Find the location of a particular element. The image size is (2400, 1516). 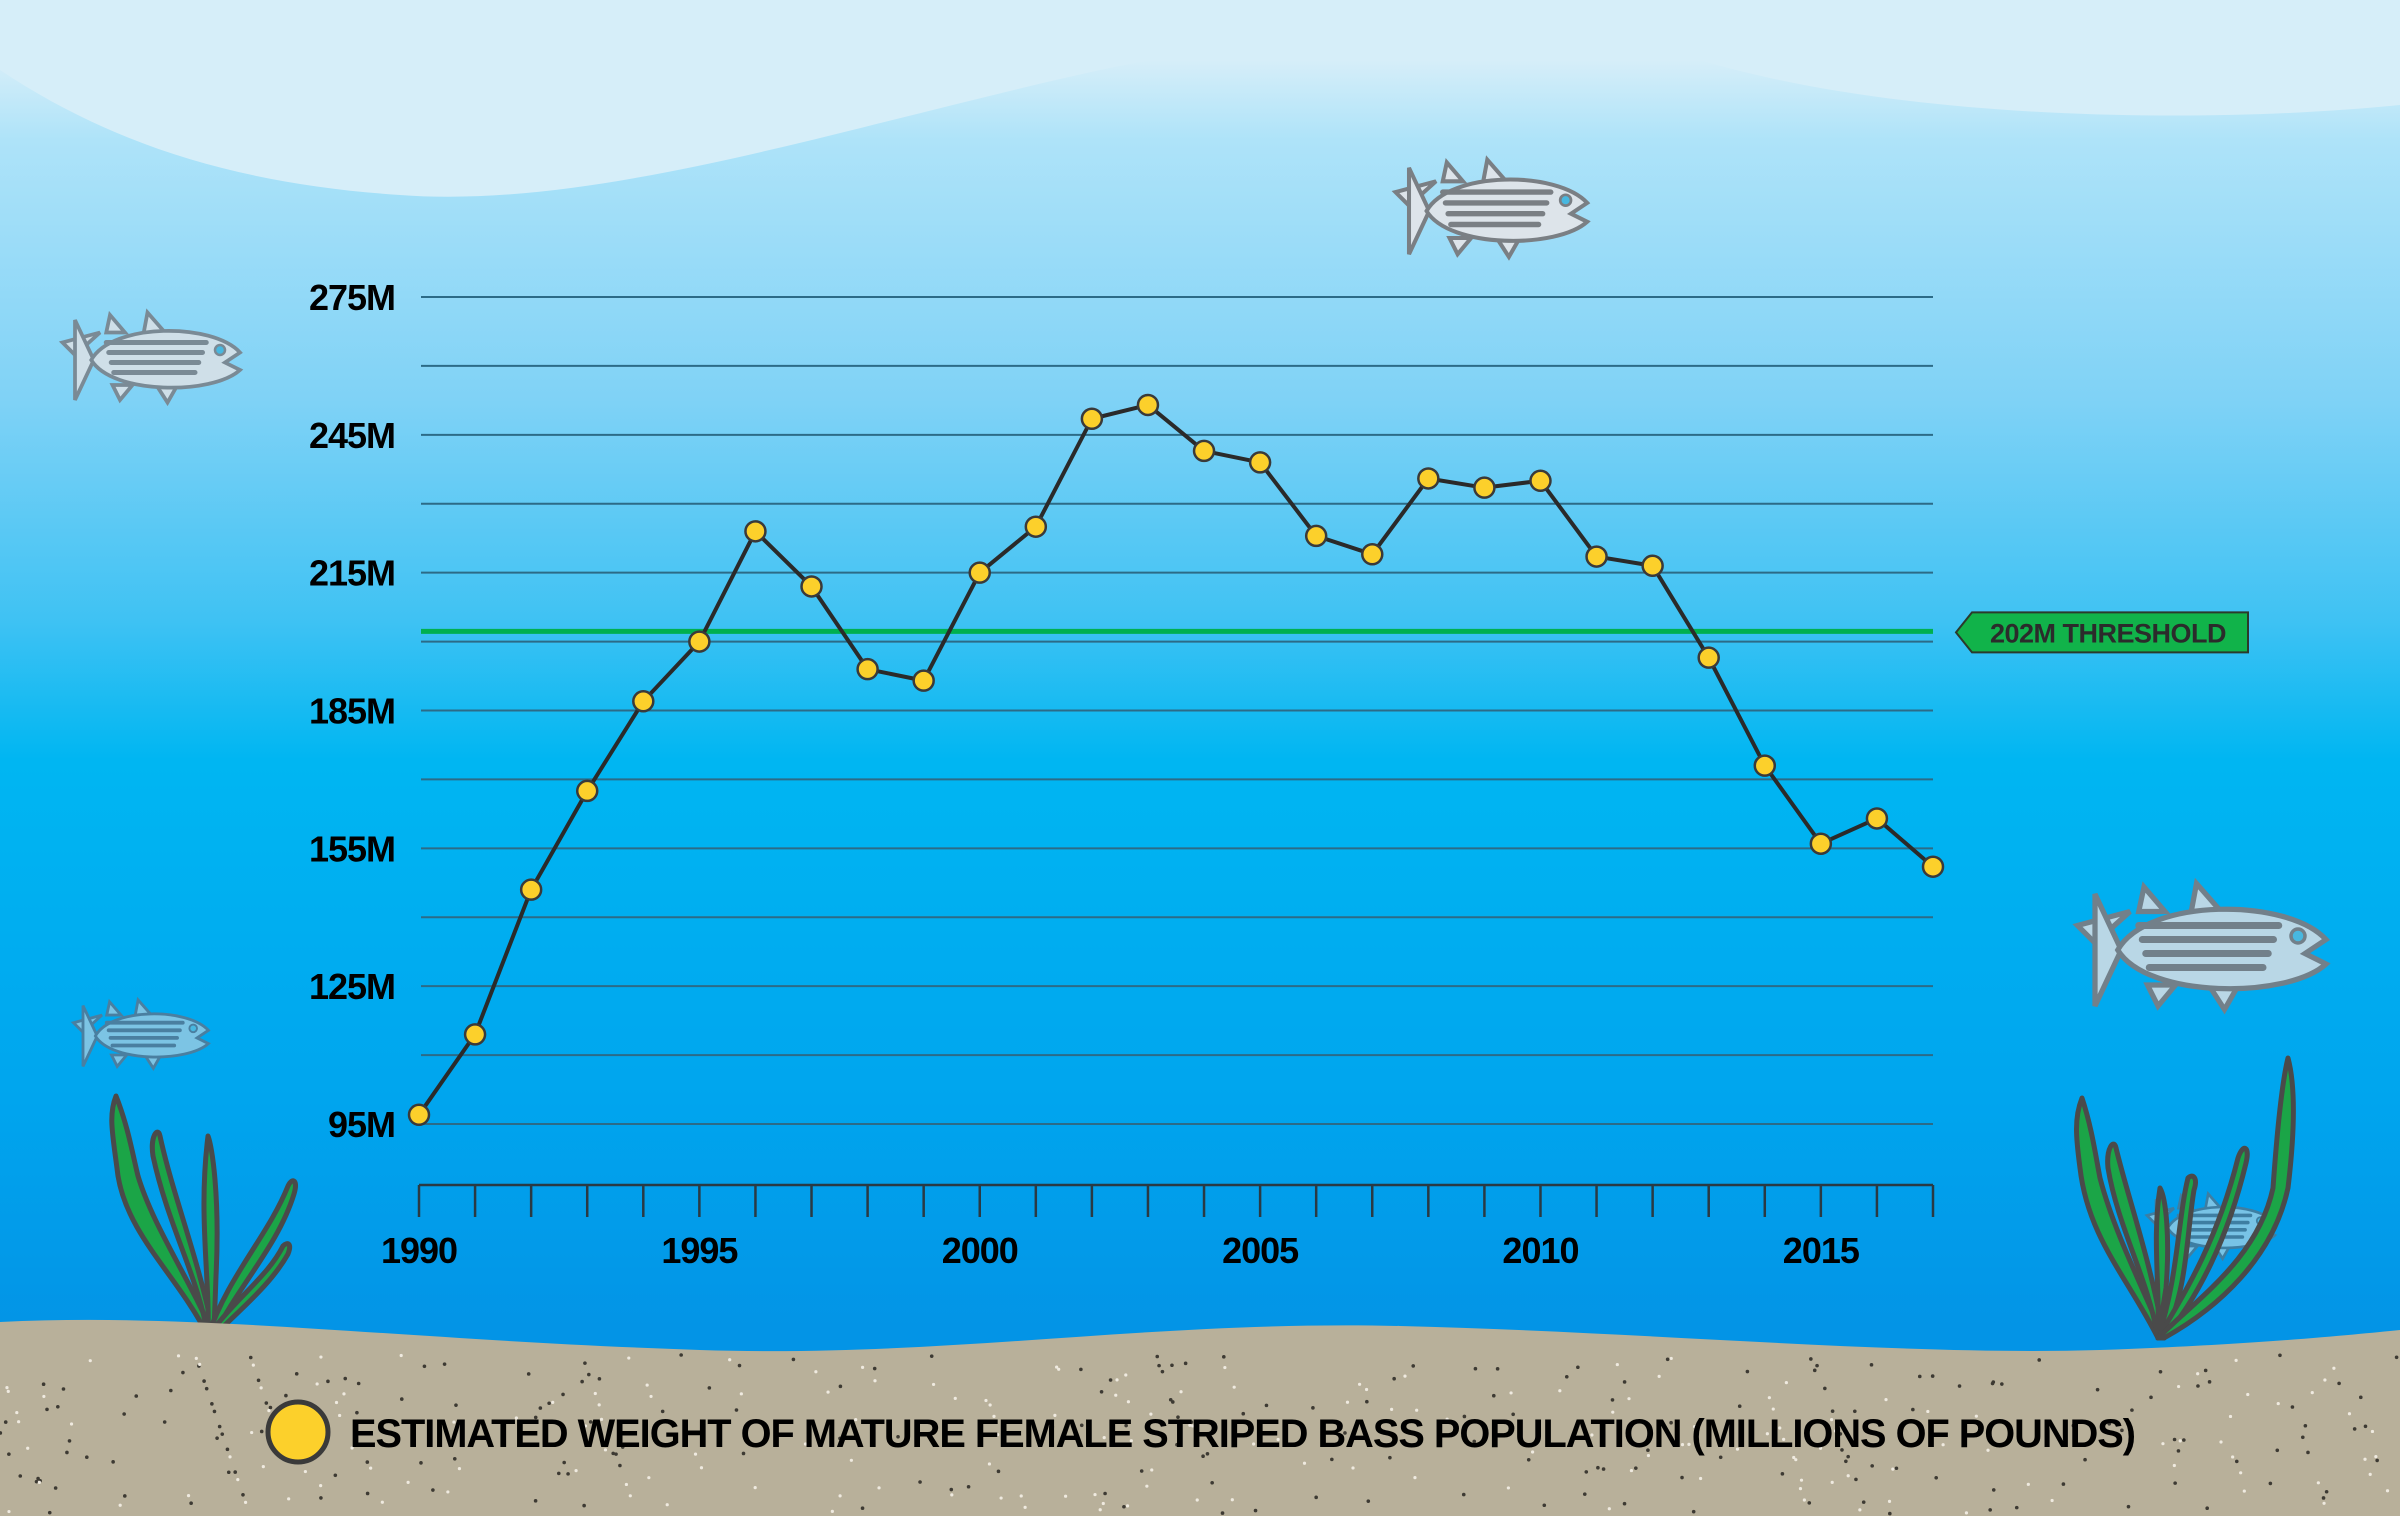

y-tick-label: 245M is located at coordinates (352, 435).